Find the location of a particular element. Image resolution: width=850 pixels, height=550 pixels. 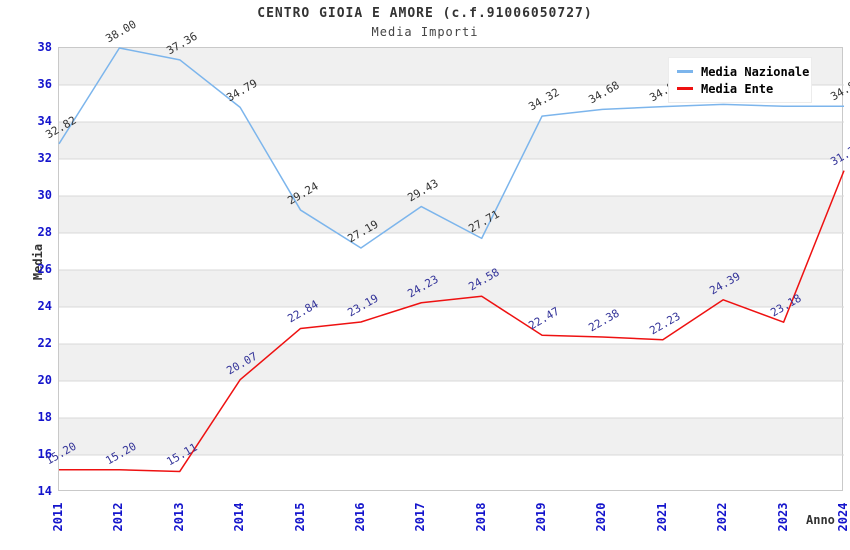

y-tick-label: 22 is located at coordinates (44, 343).